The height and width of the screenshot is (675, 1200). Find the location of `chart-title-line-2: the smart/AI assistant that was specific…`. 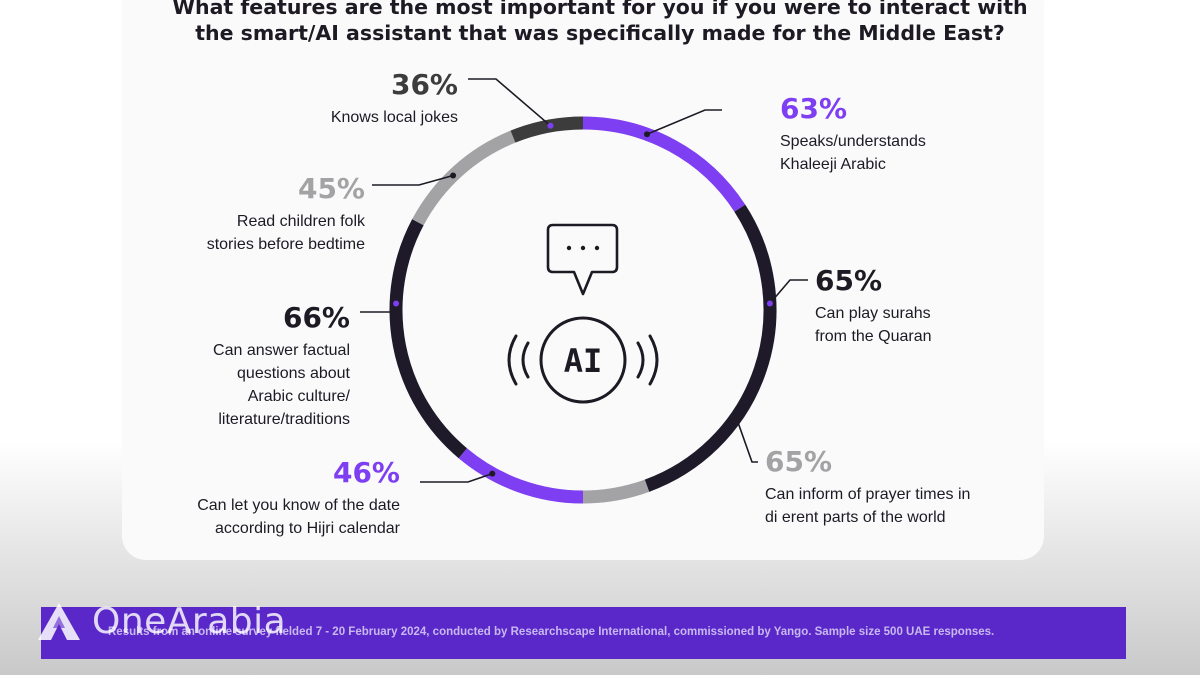

chart-title-line-2: the smart/AI assistant that was specific… is located at coordinates (600, 33).